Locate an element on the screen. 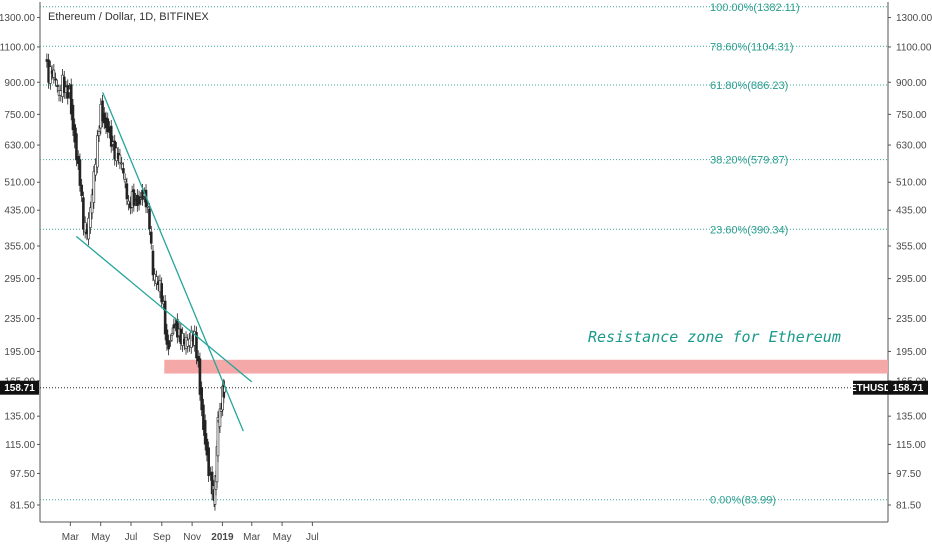 The image size is (932, 550). y-tick-label-left: 295.00 is located at coordinates (19, 279).